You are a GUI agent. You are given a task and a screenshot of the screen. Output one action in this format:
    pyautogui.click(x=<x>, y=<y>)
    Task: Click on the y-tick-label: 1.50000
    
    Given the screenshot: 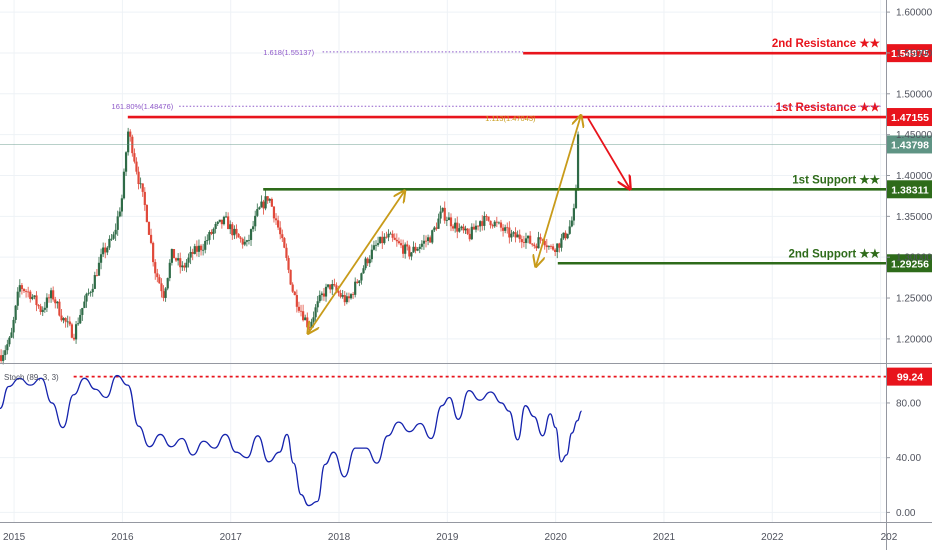 What is the action you would take?
    pyautogui.click(x=914, y=94)
    